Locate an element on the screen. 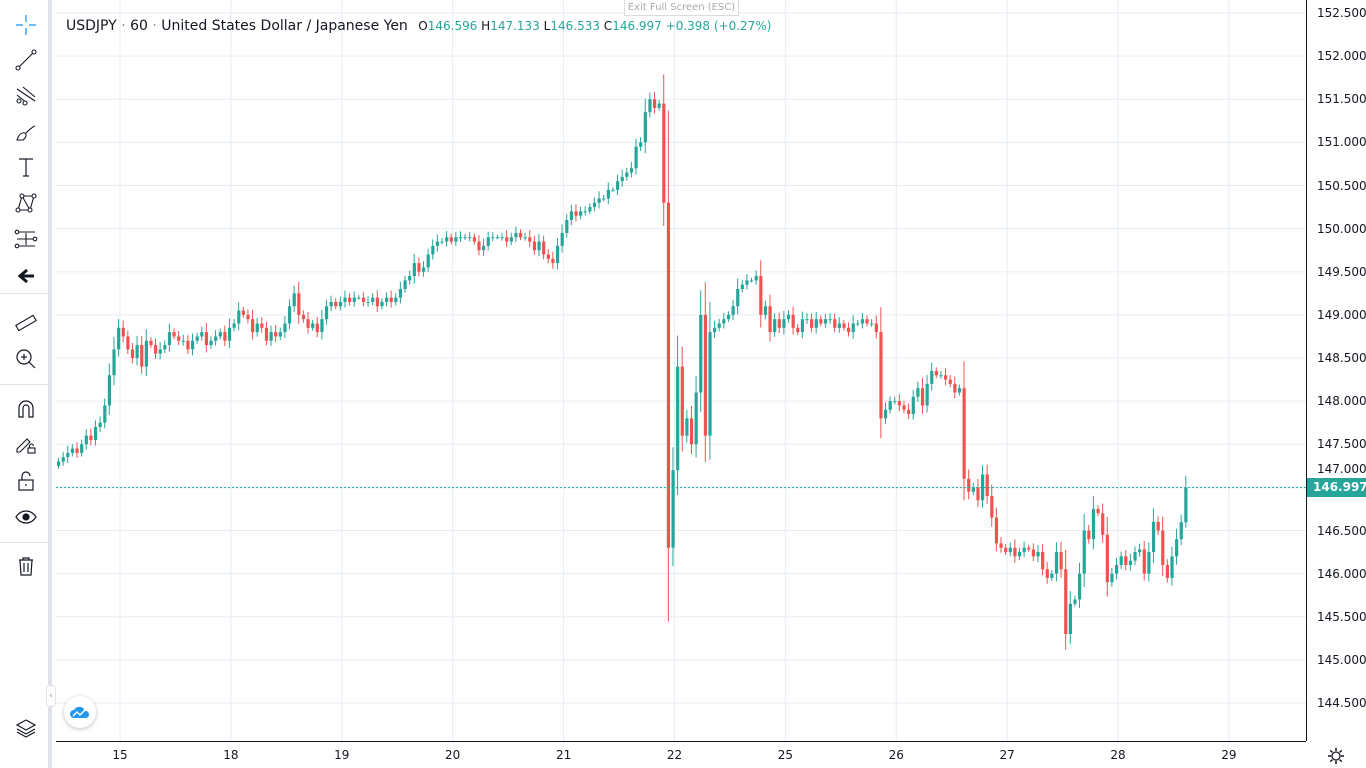 The width and height of the screenshot is (1366, 768). tool-back-arrow is located at coordinates (26, 276).